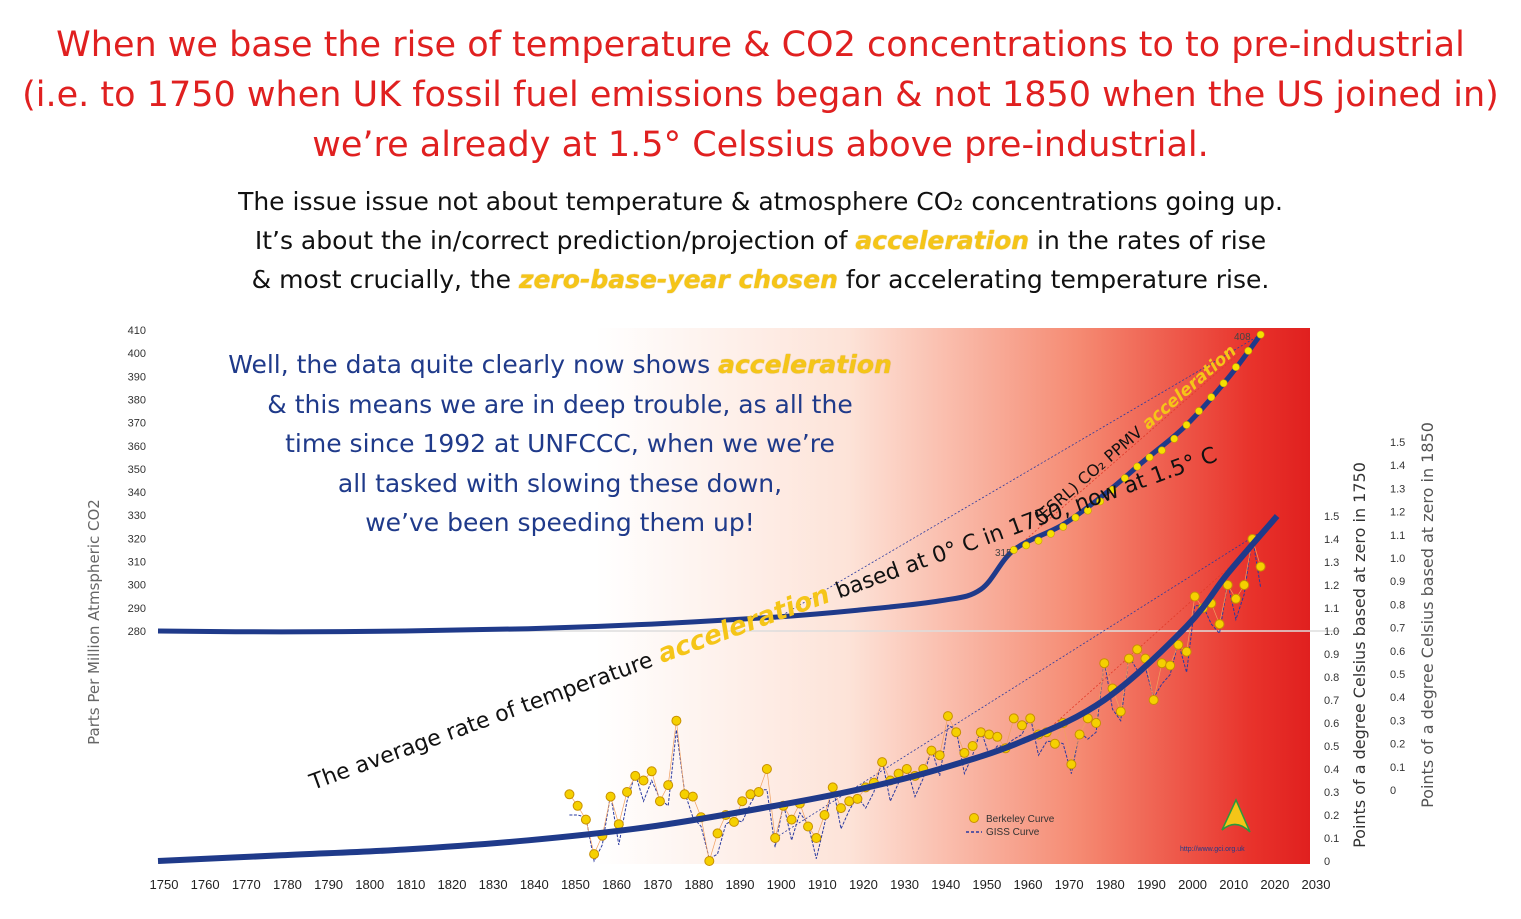  I want to click on co2-guide-line, so click(1017, 477).